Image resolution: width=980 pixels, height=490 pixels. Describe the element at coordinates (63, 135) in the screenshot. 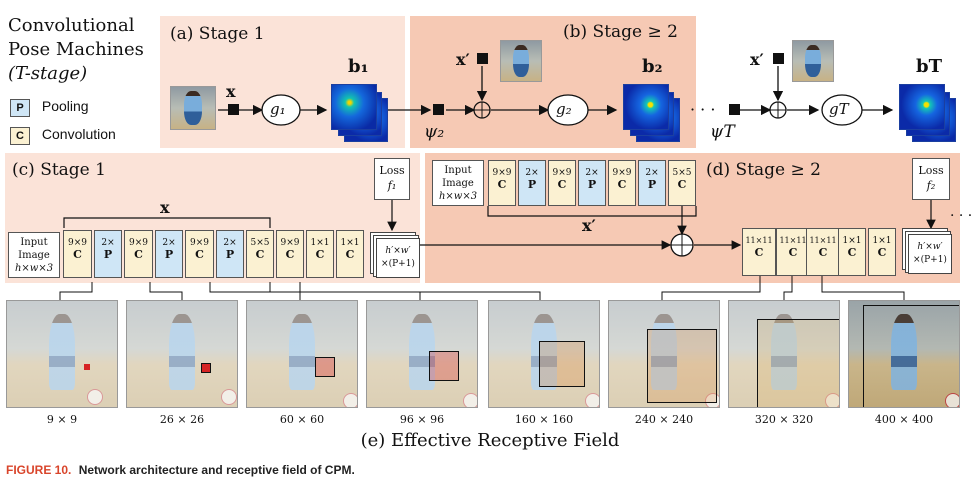

I see `legend-convolution: C Convolution` at that location.